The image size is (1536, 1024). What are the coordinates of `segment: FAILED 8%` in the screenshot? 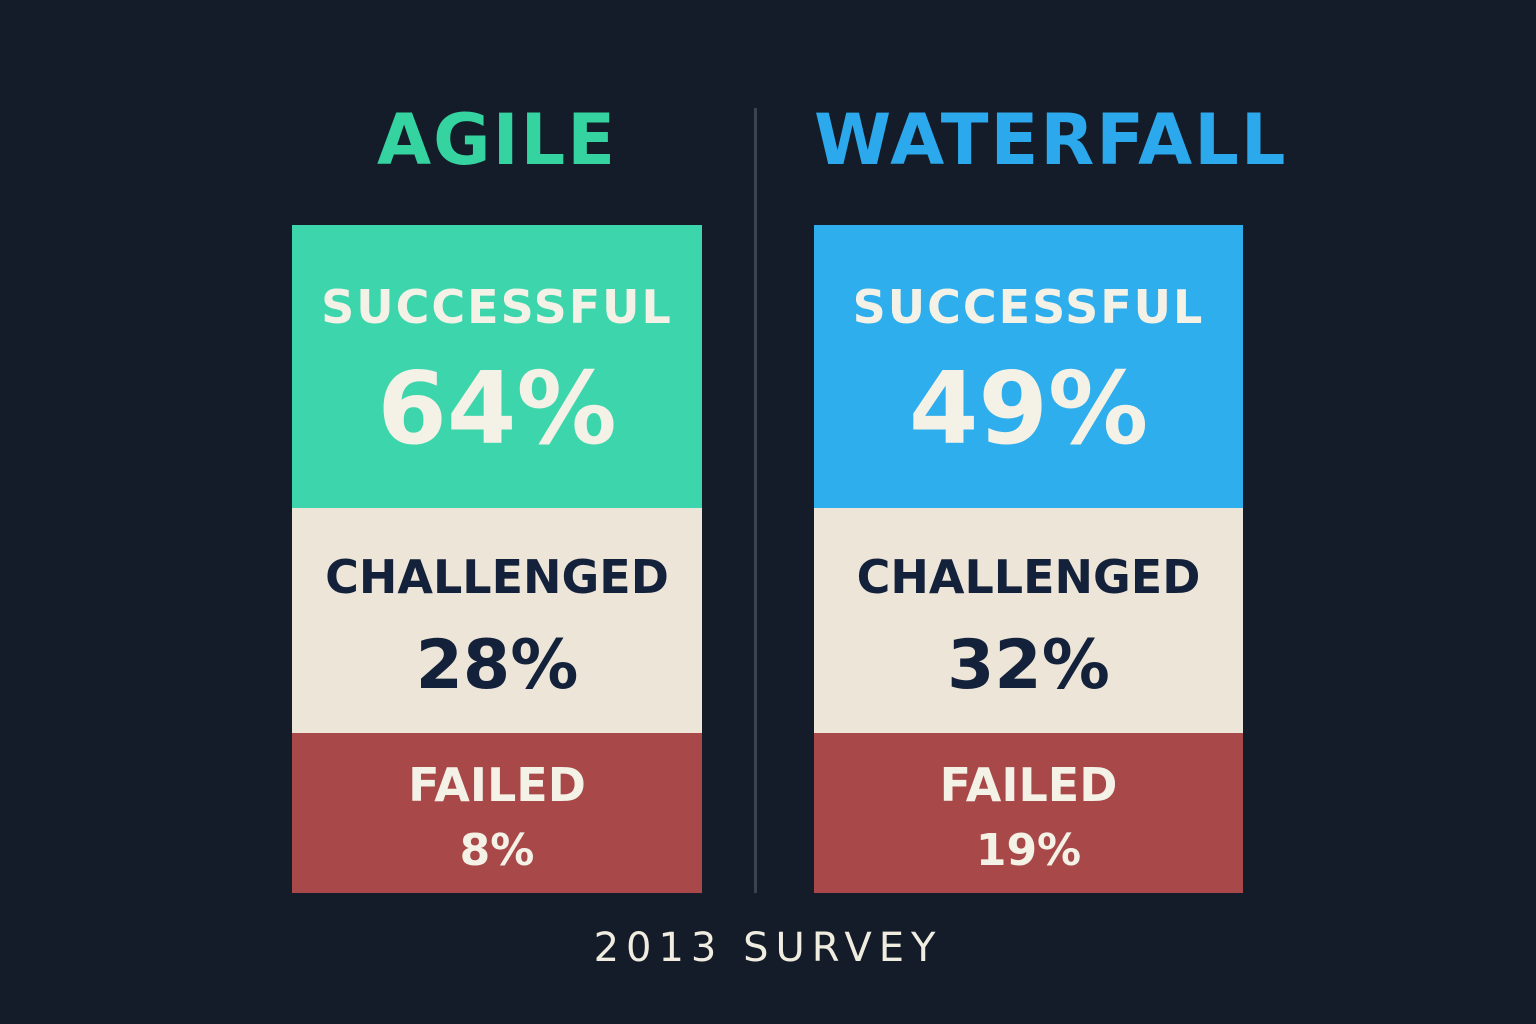 It's located at (497, 813).